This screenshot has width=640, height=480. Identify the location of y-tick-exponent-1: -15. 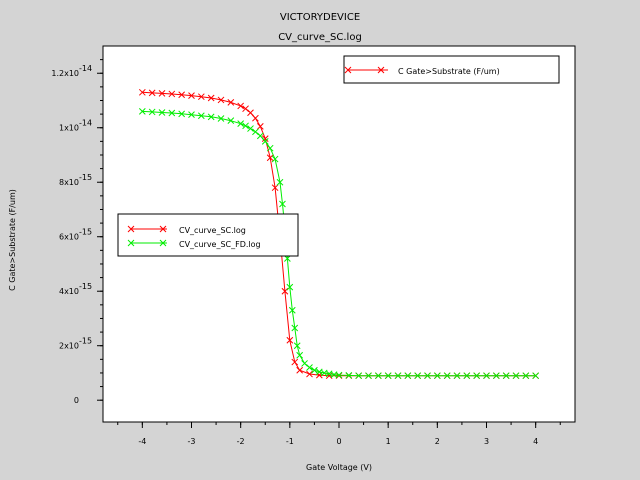
(85, 341).